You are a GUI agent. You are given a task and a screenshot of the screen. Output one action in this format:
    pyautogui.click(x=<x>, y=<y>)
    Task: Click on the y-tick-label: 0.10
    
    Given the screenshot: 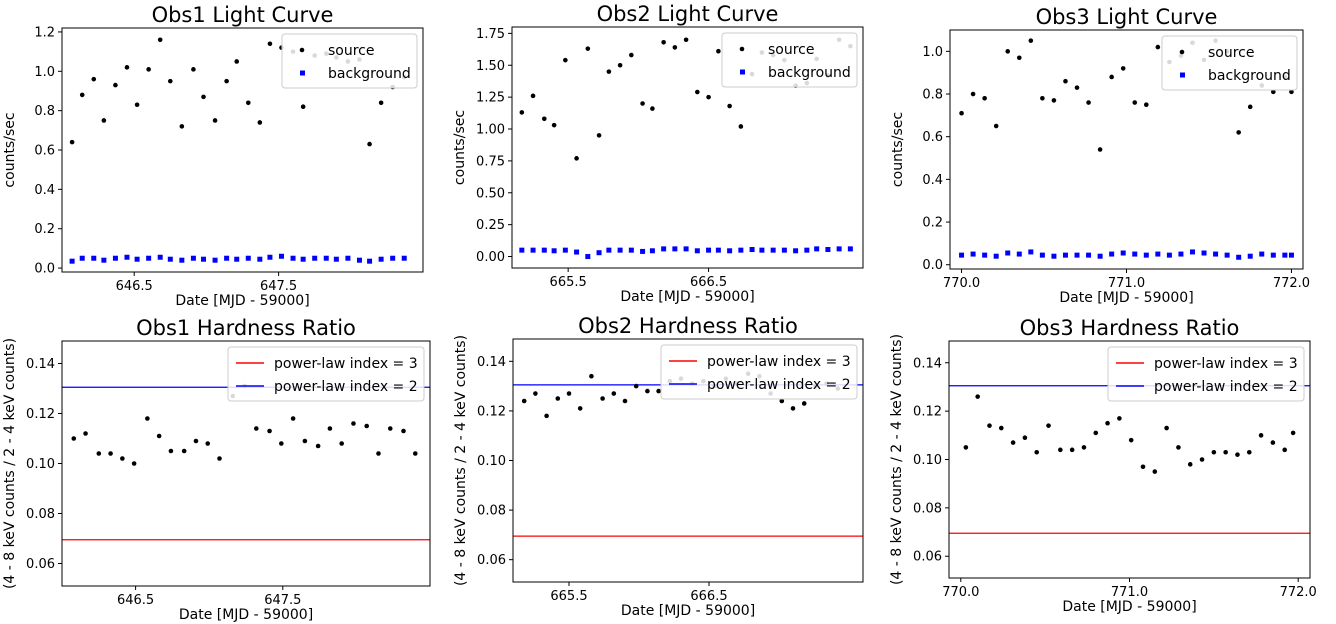 What is the action you would take?
    pyautogui.click(x=491, y=461)
    